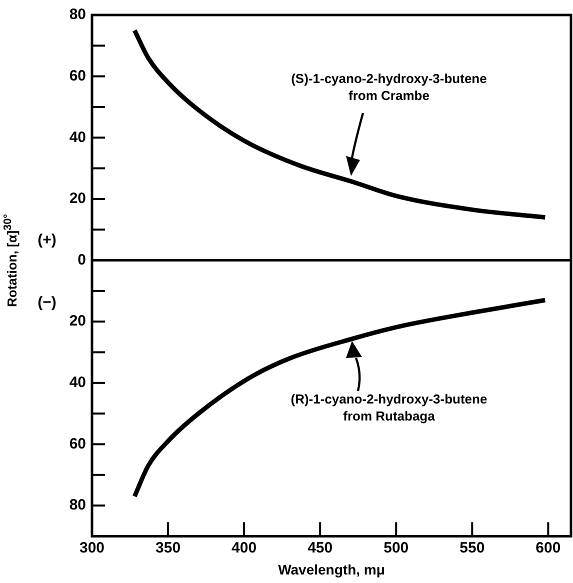 Image resolution: width=573 pixels, height=583 pixels. What do you see at coordinates (320, 547) in the screenshot?
I see `x-tick-label: 450` at bounding box center [320, 547].